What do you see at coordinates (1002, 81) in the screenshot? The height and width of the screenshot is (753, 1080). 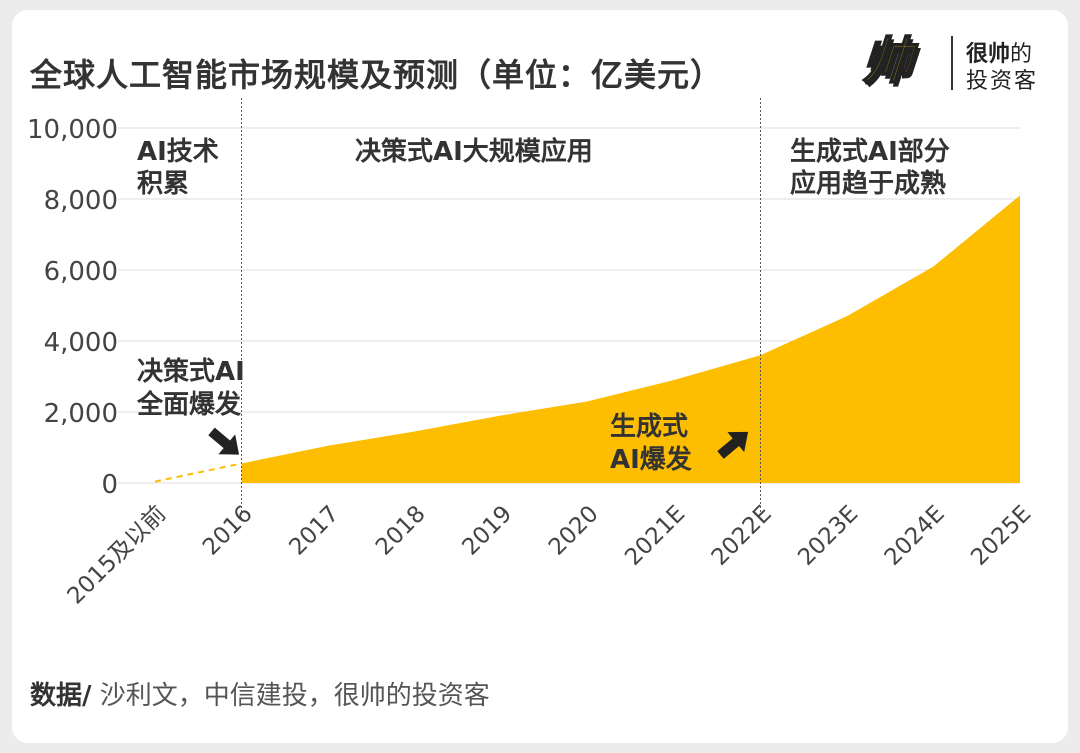 I see `logo-text-line2: 投资客` at bounding box center [1002, 81].